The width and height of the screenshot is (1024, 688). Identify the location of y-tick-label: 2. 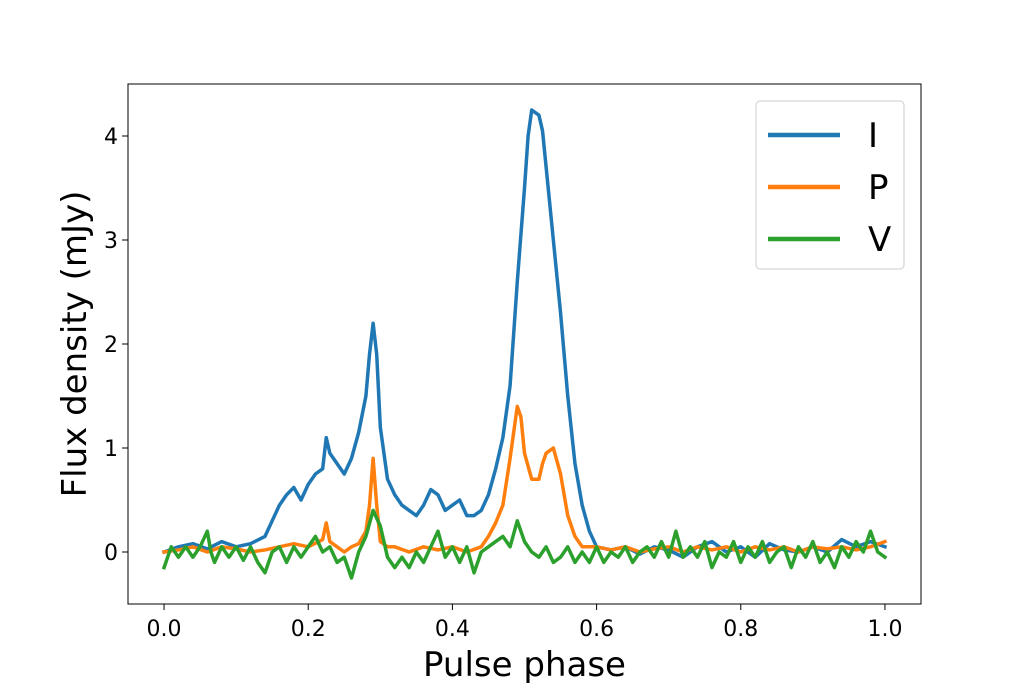
(111, 345).